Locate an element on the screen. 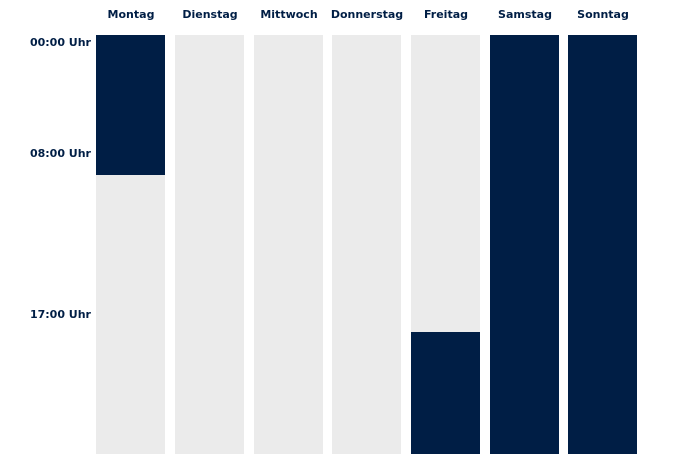 This screenshot has height=458, width=687. day-label-donnerstag: Donnerstag is located at coordinates (367, 14).